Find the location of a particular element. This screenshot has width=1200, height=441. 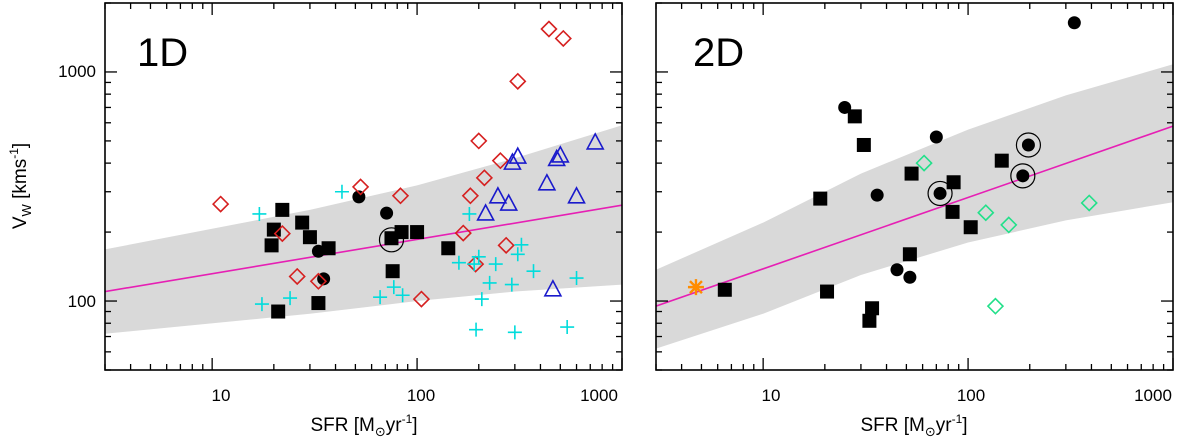

panel-2d-xtick-label-100: 100 is located at coordinates (971, 395).